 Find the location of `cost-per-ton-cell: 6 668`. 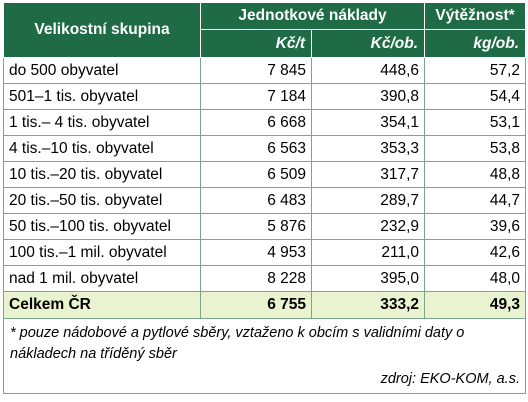

cost-per-ton-cell: 6 668 is located at coordinates (256, 122).